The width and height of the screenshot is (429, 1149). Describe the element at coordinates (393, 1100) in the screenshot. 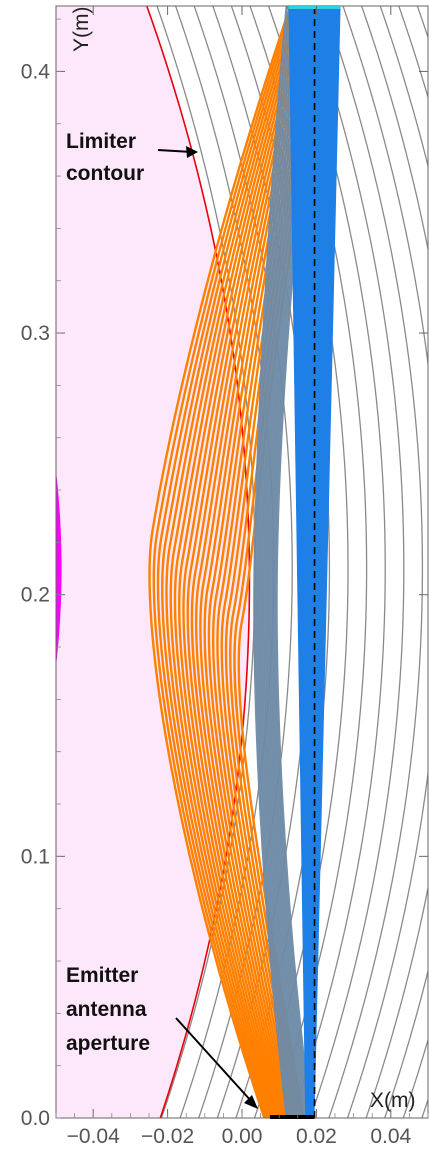

I see `x-axis-title: X(m)` at that location.